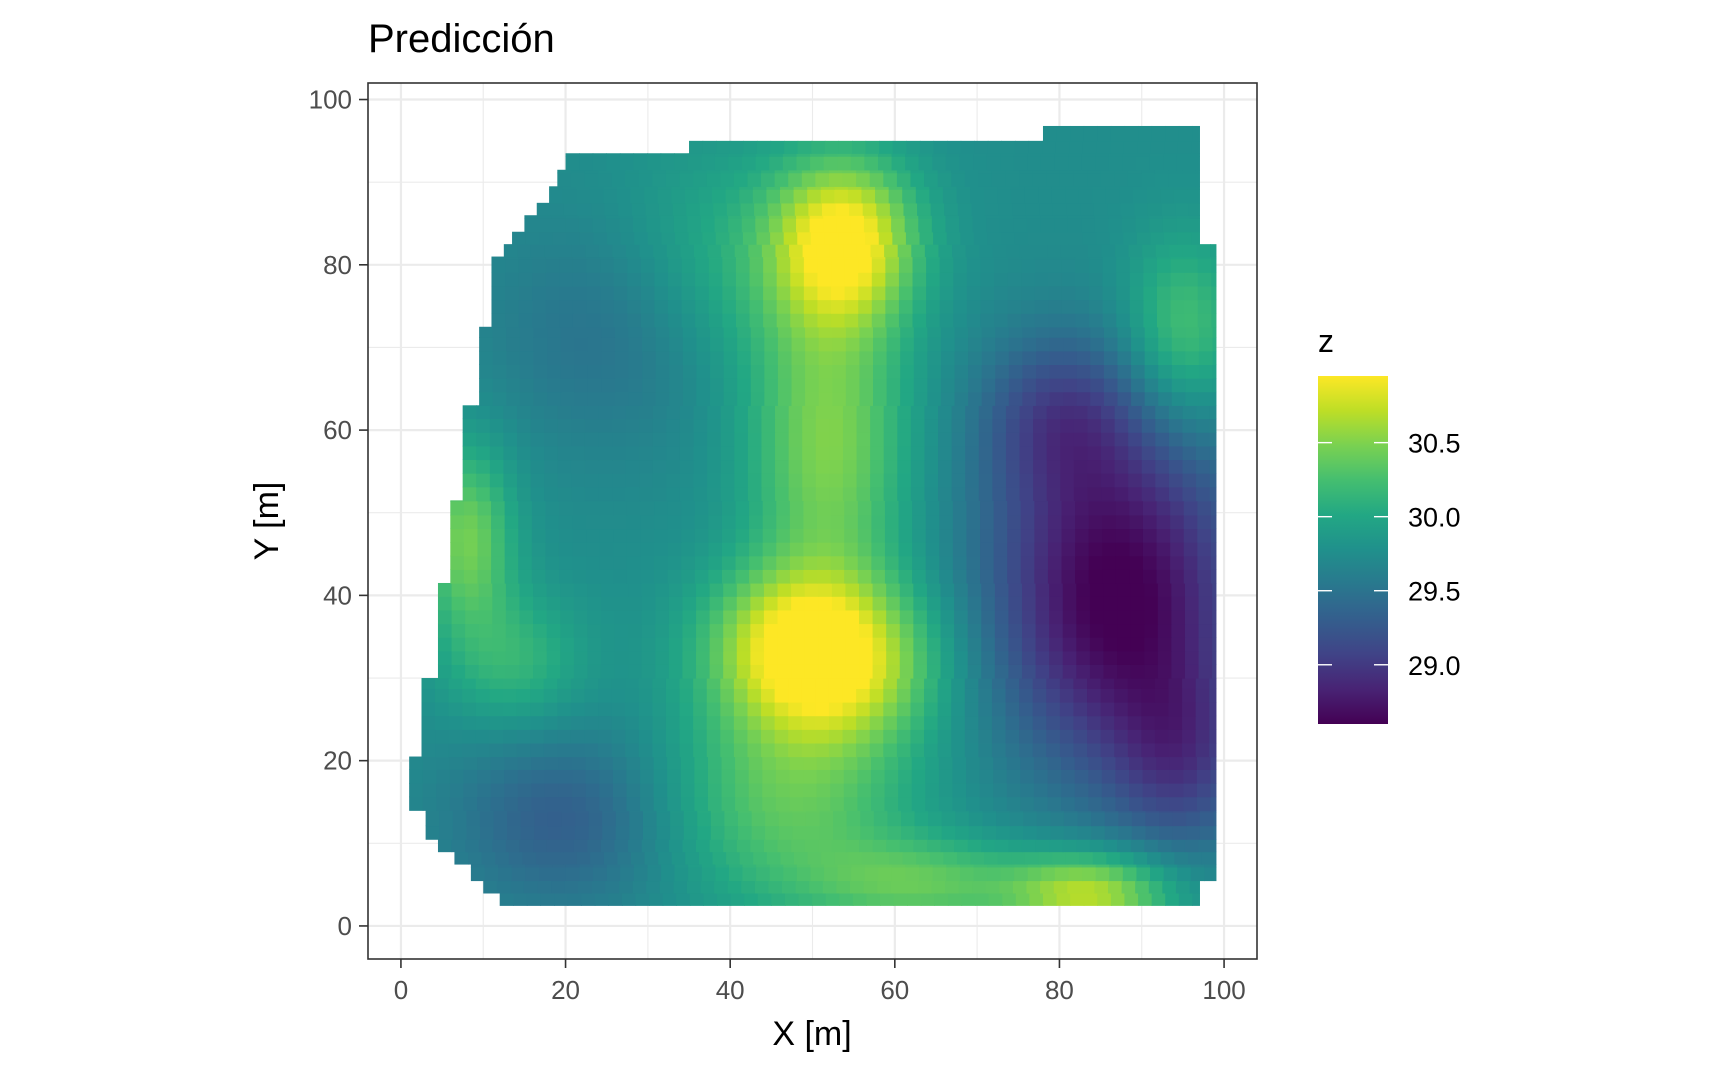 The image size is (1728, 1067). Describe the element at coordinates (337, 761) in the screenshot. I see `y-tick-label: 20` at that location.